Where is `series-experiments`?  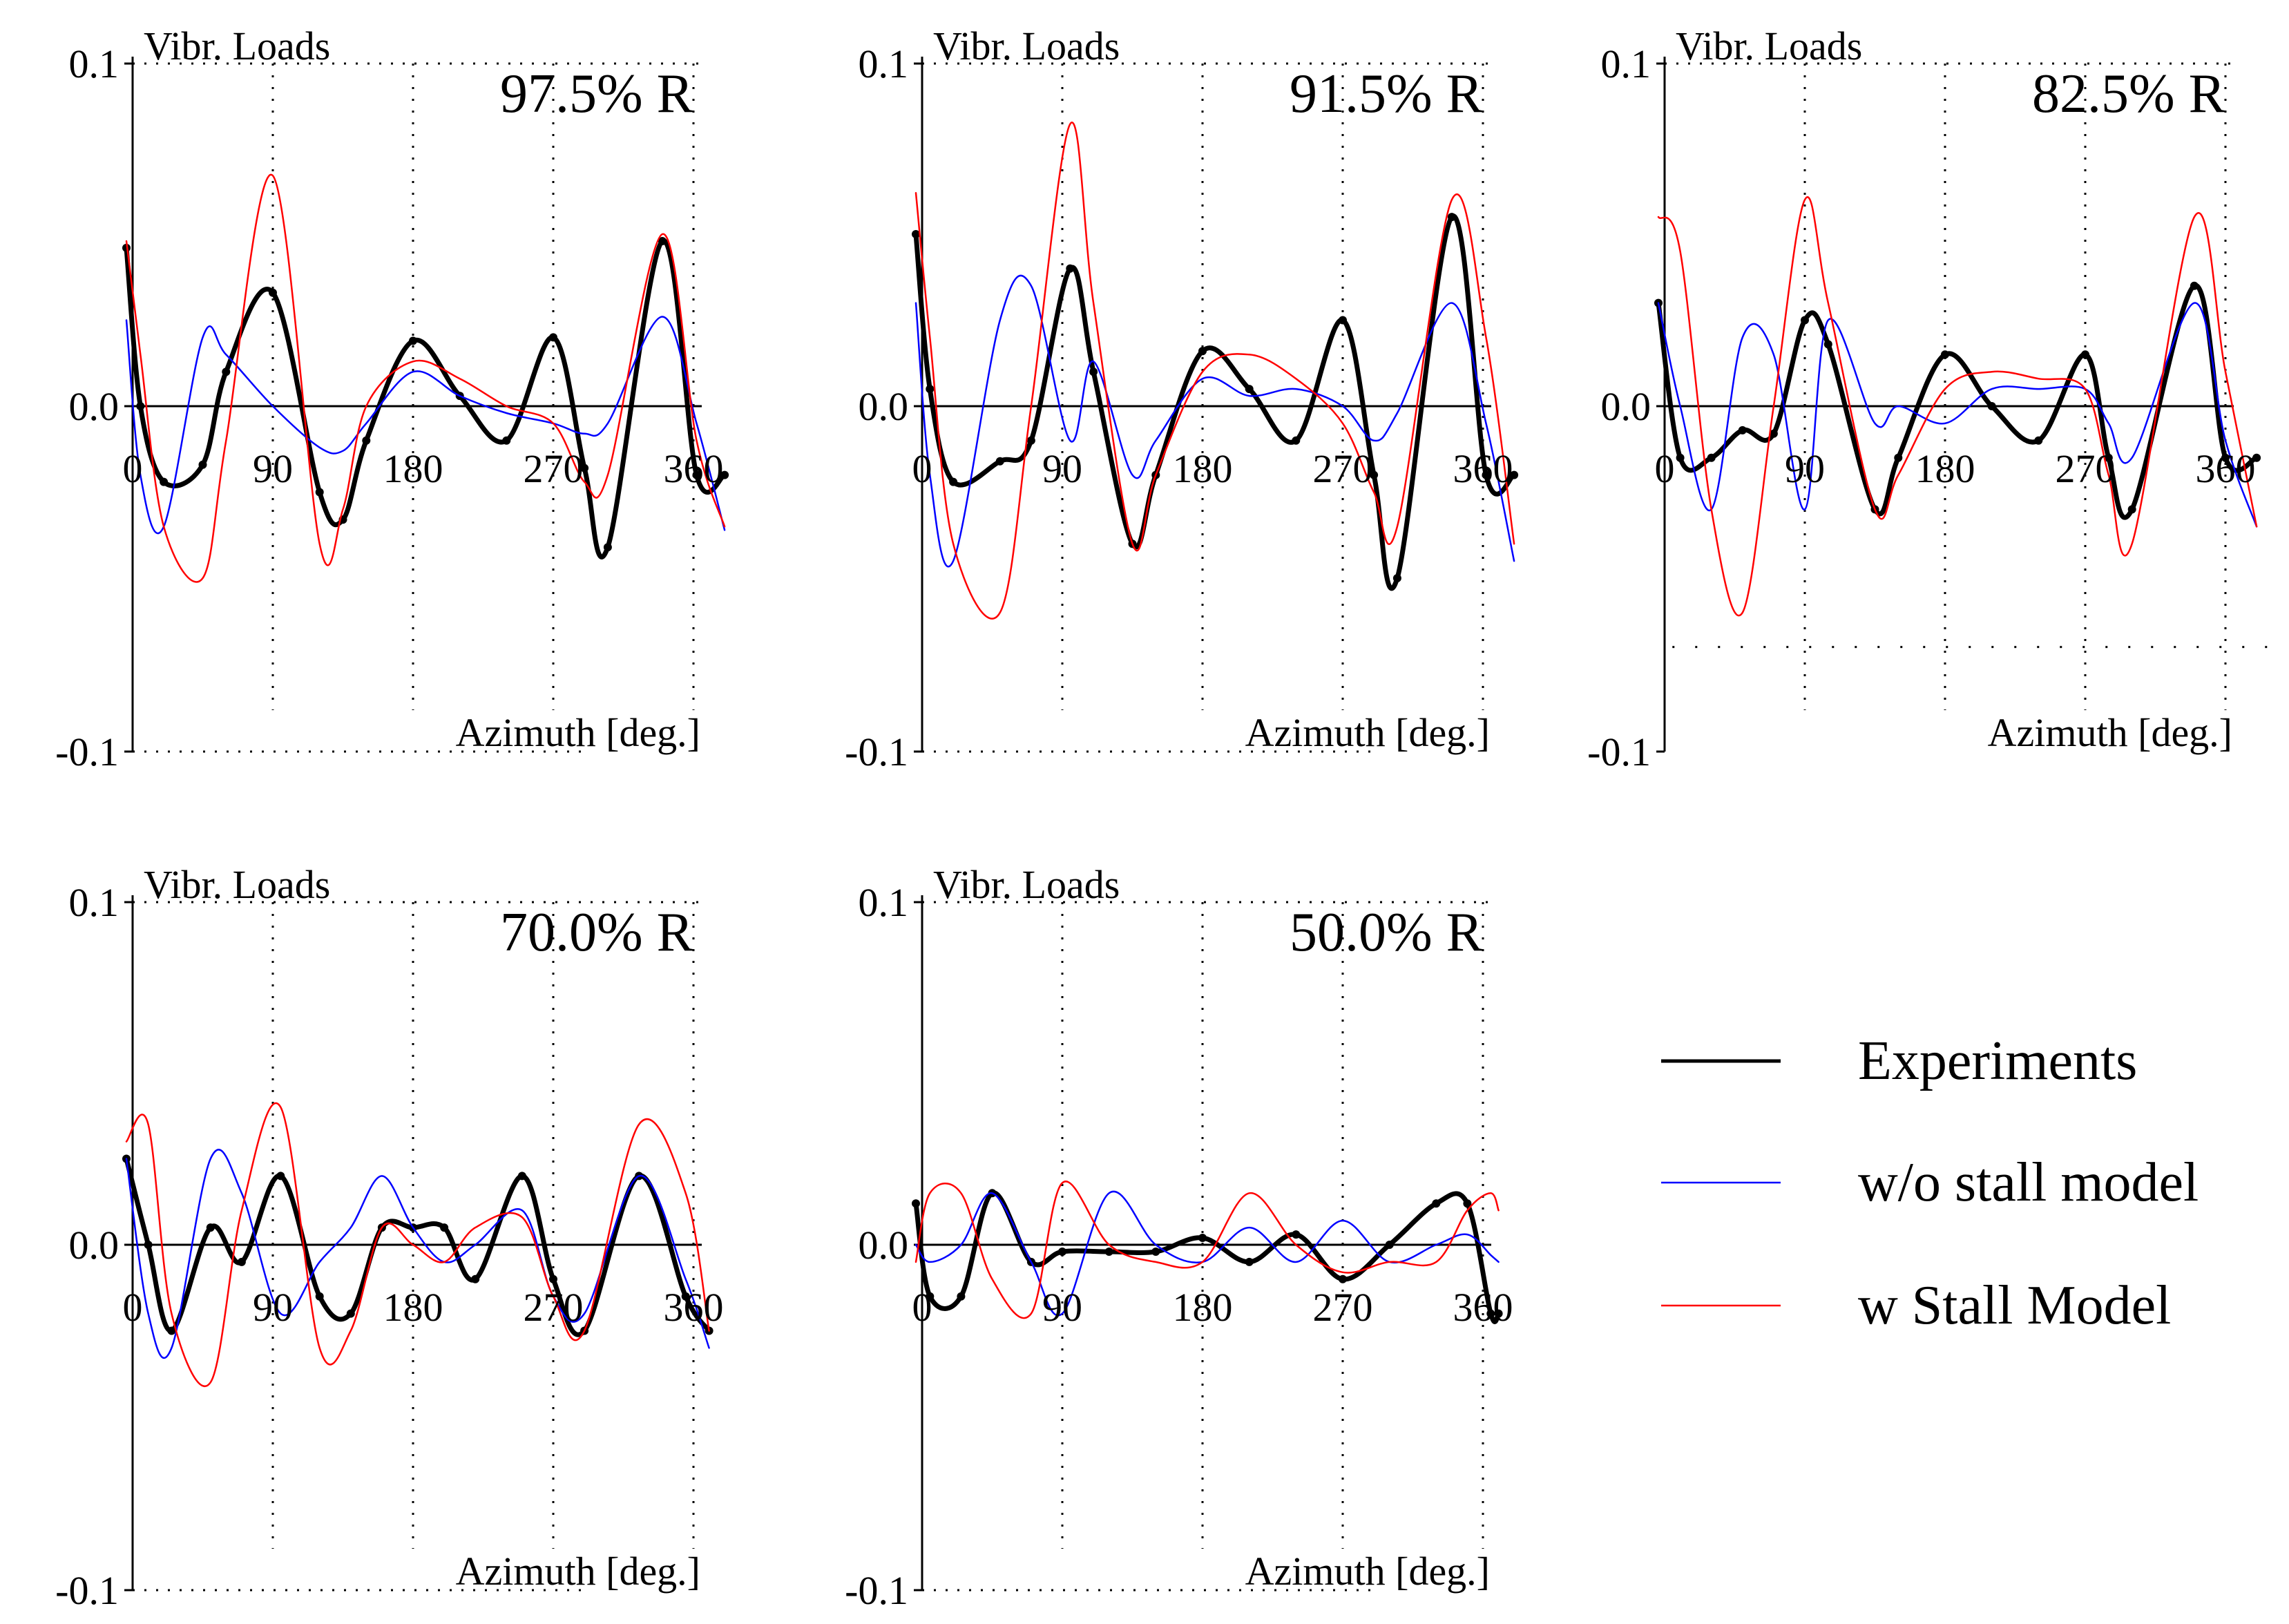 series-experiments is located at coordinates (1958, 400).